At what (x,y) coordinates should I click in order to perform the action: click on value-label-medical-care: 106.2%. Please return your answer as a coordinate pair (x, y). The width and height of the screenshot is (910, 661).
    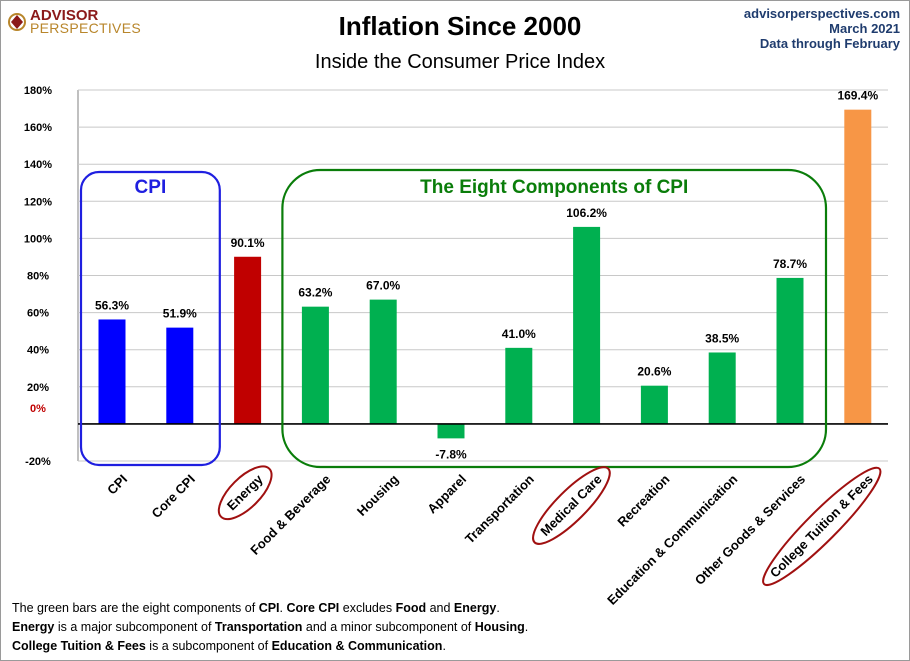
    Looking at the image, I should click on (586, 213).